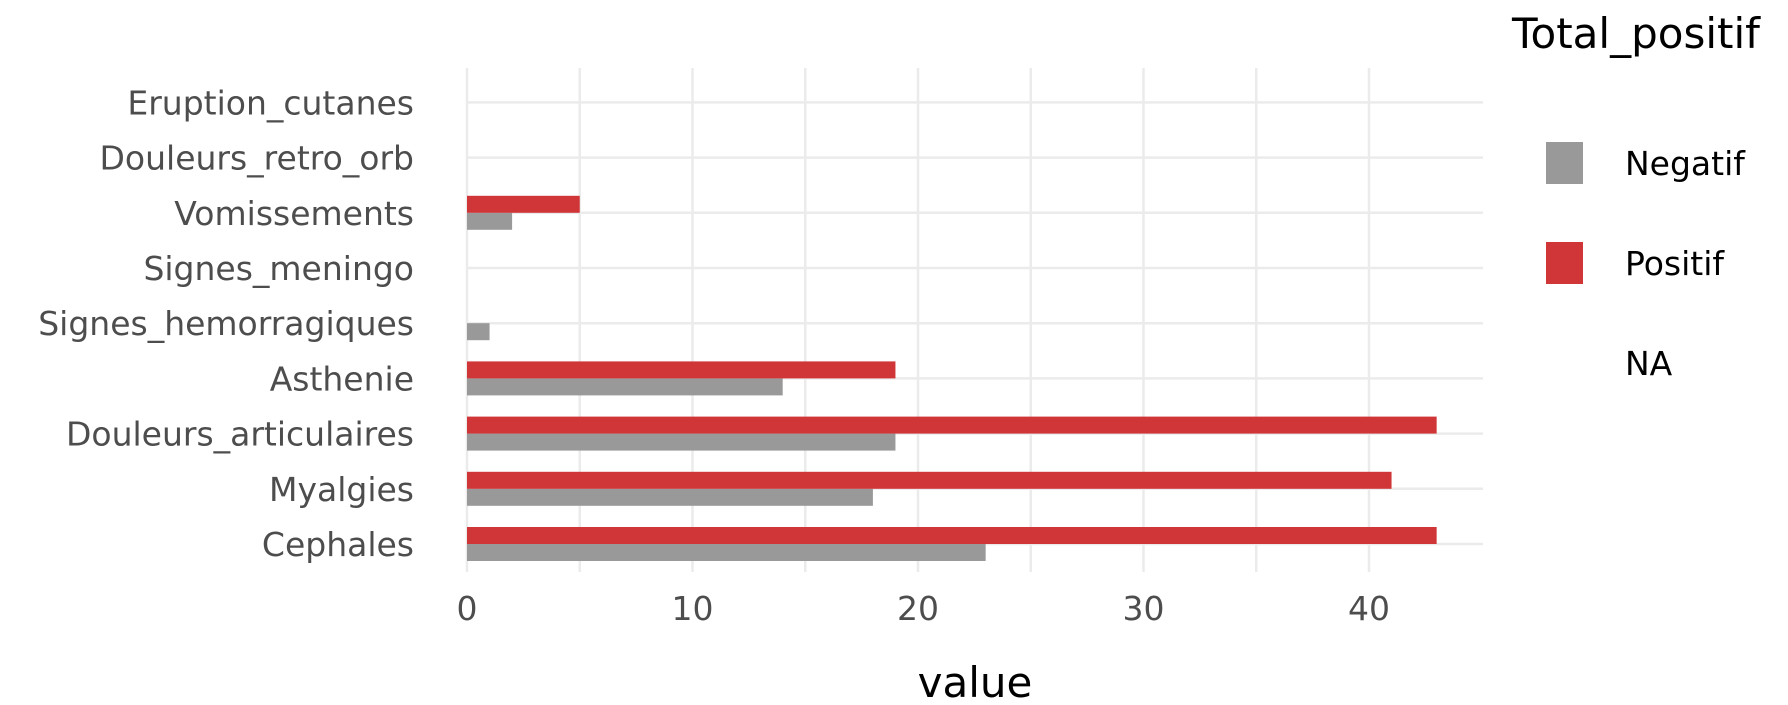  What do you see at coordinates (952, 535) in the screenshot?
I see `bar-positif-cephales` at bounding box center [952, 535].